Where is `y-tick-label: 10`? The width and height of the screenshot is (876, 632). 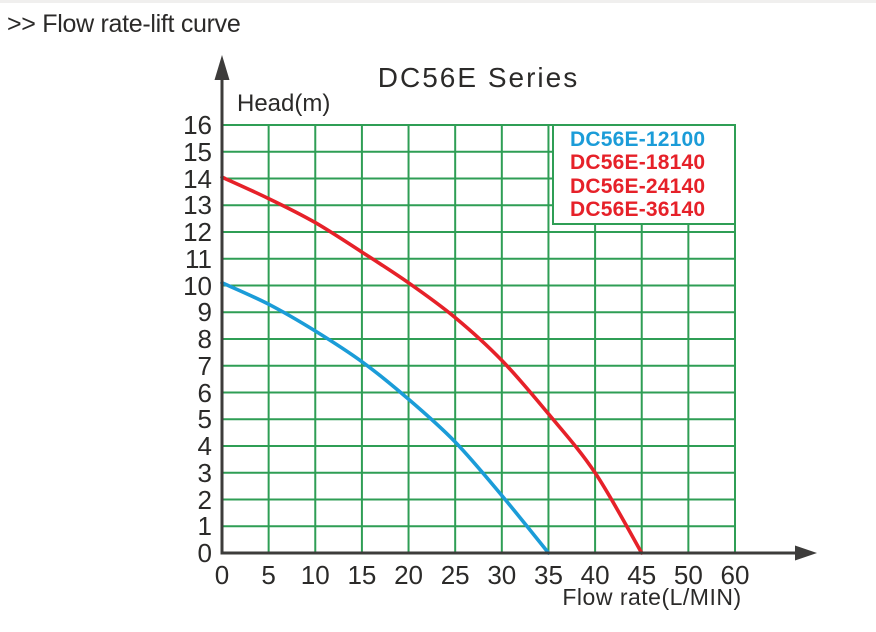 y-tick-label: 10 is located at coordinates (197, 285).